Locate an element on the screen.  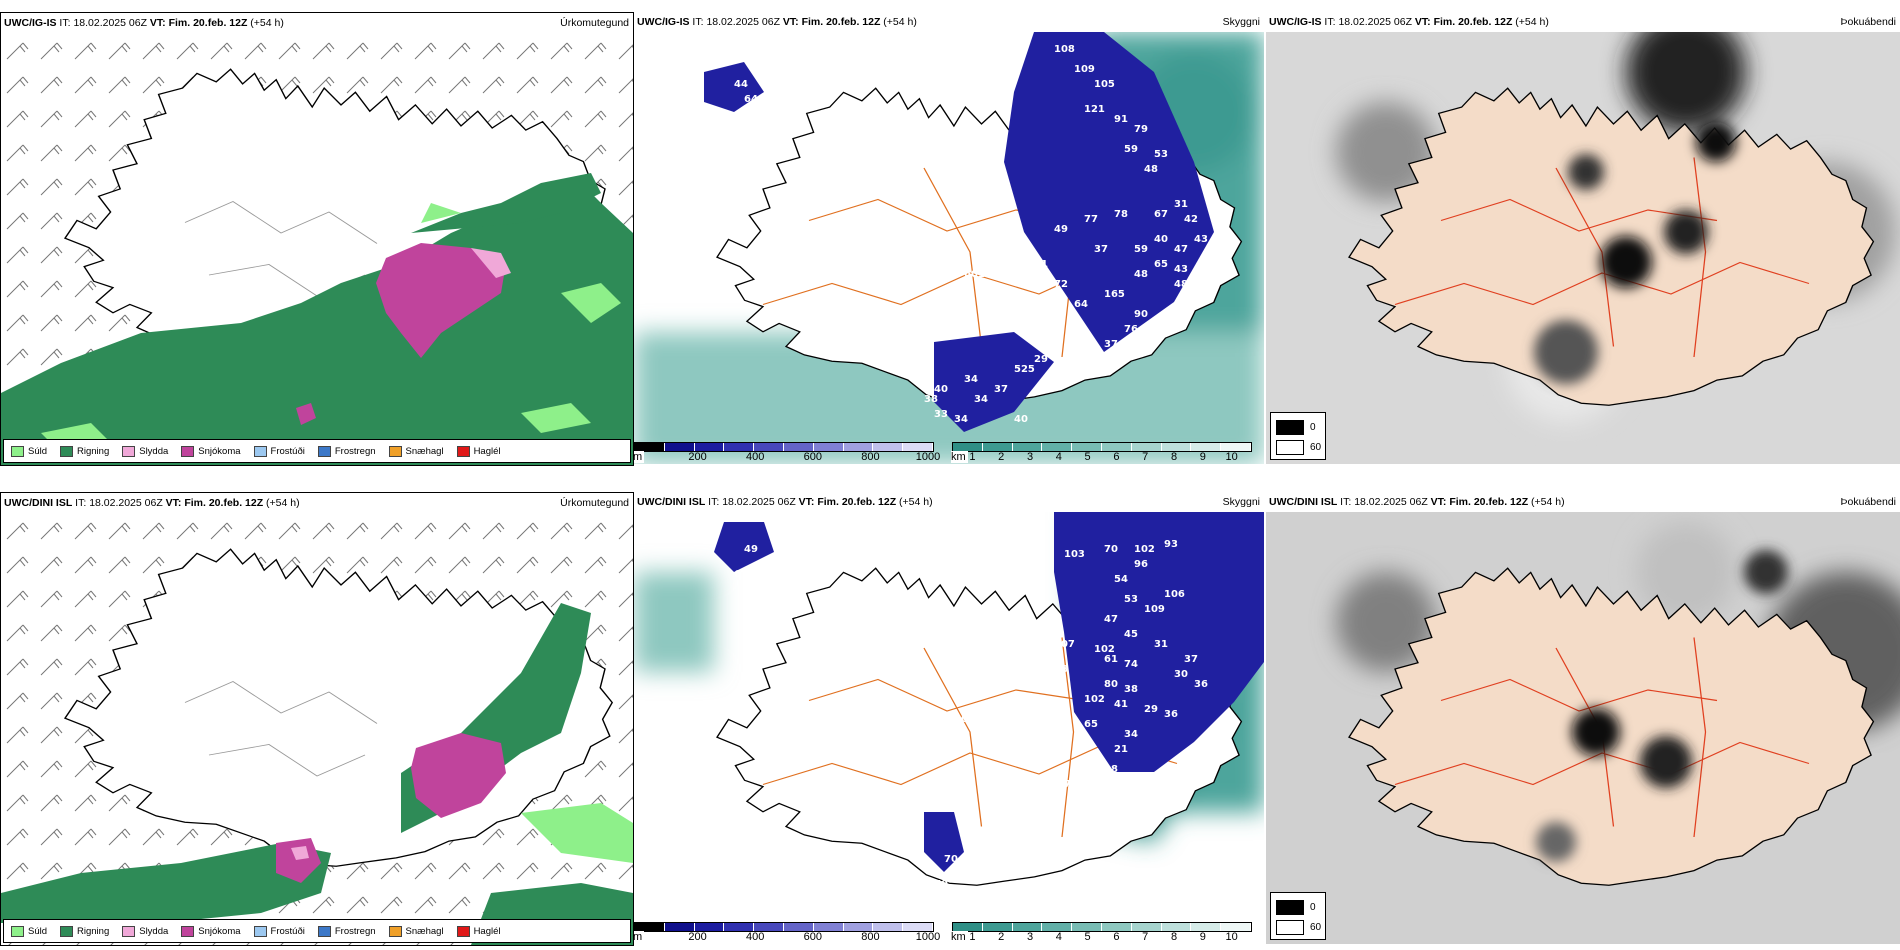
visibility-value: 31 is located at coordinates (1161, 644).